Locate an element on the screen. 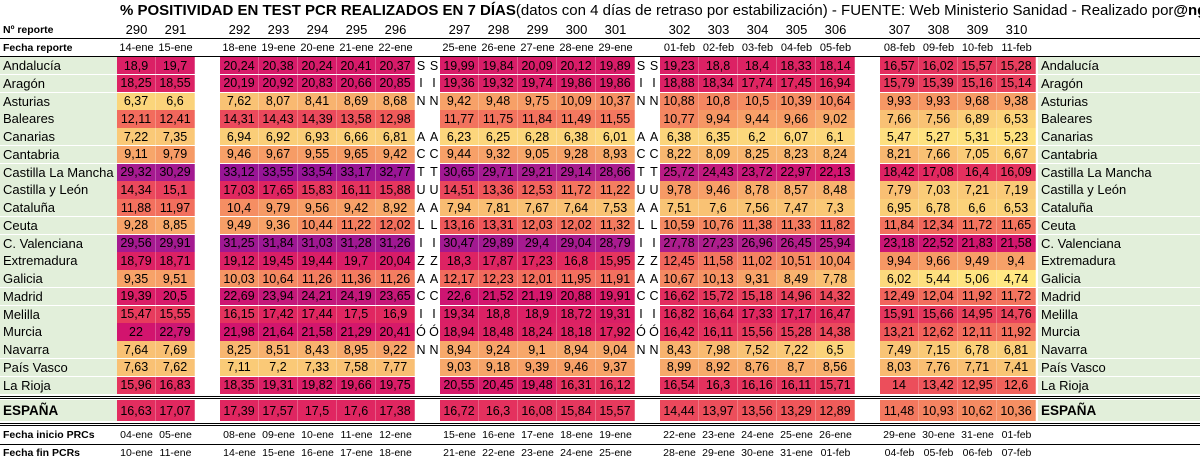 The height and width of the screenshot is (461, 1200). positivity-value: 8,92 is located at coordinates (718, 367).